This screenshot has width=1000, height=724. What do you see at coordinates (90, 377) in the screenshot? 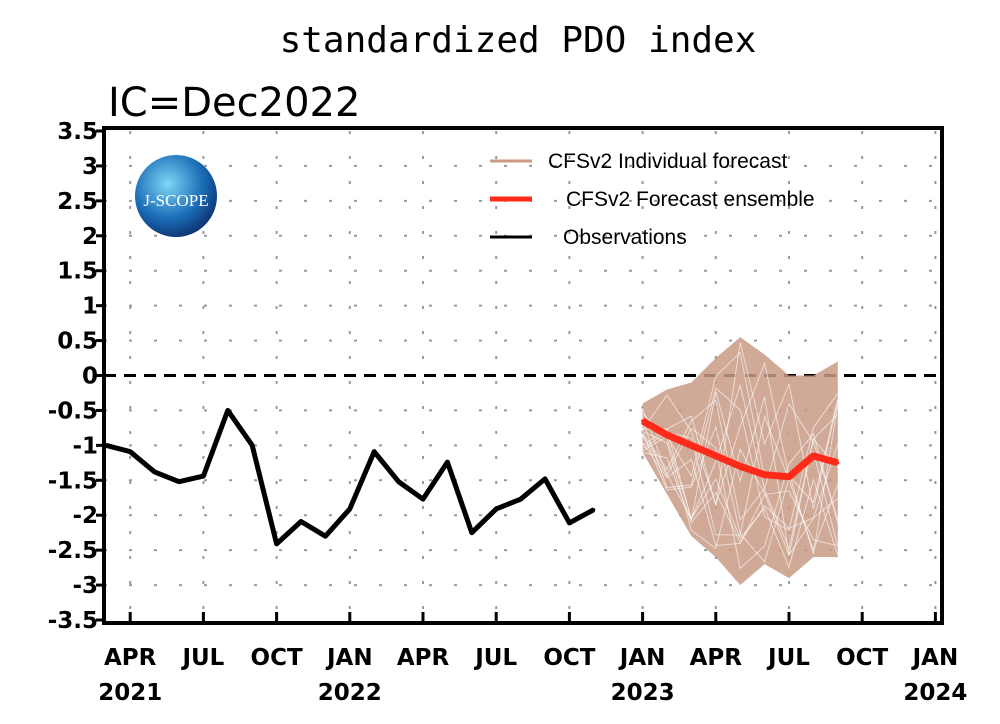
I see `y-tick-label: 0` at bounding box center [90, 377].